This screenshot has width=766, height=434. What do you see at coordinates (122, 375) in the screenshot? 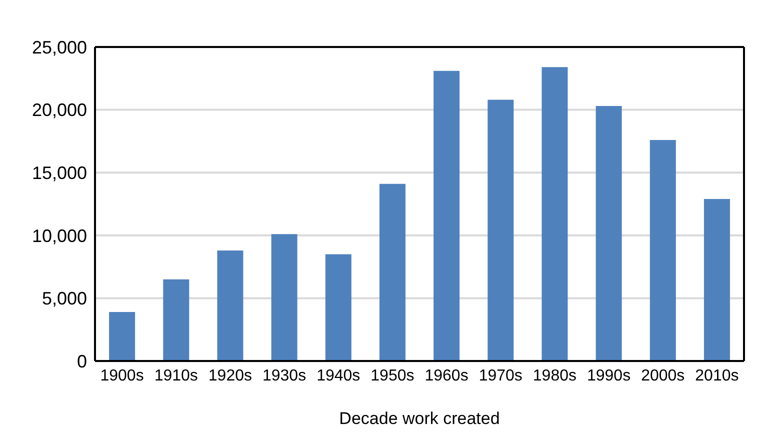
I see `x-tick-label: 1900s` at bounding box center [122, 375].